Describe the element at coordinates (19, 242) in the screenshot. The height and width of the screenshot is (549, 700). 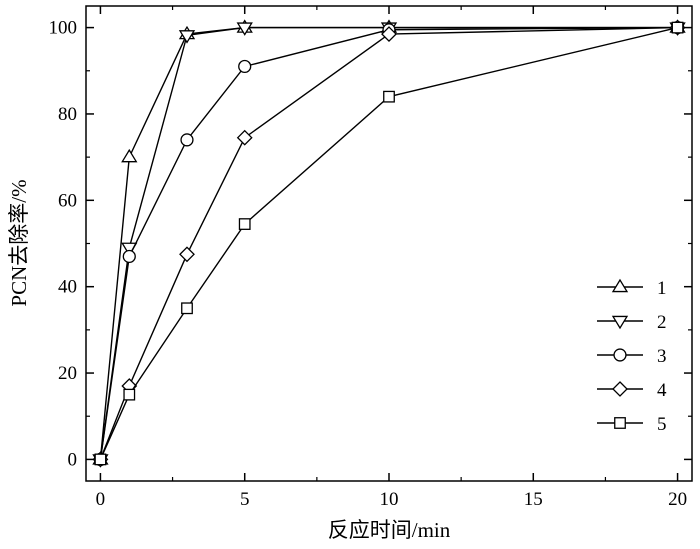
I see `y-axis-label: PCN去除率/%` at that location.